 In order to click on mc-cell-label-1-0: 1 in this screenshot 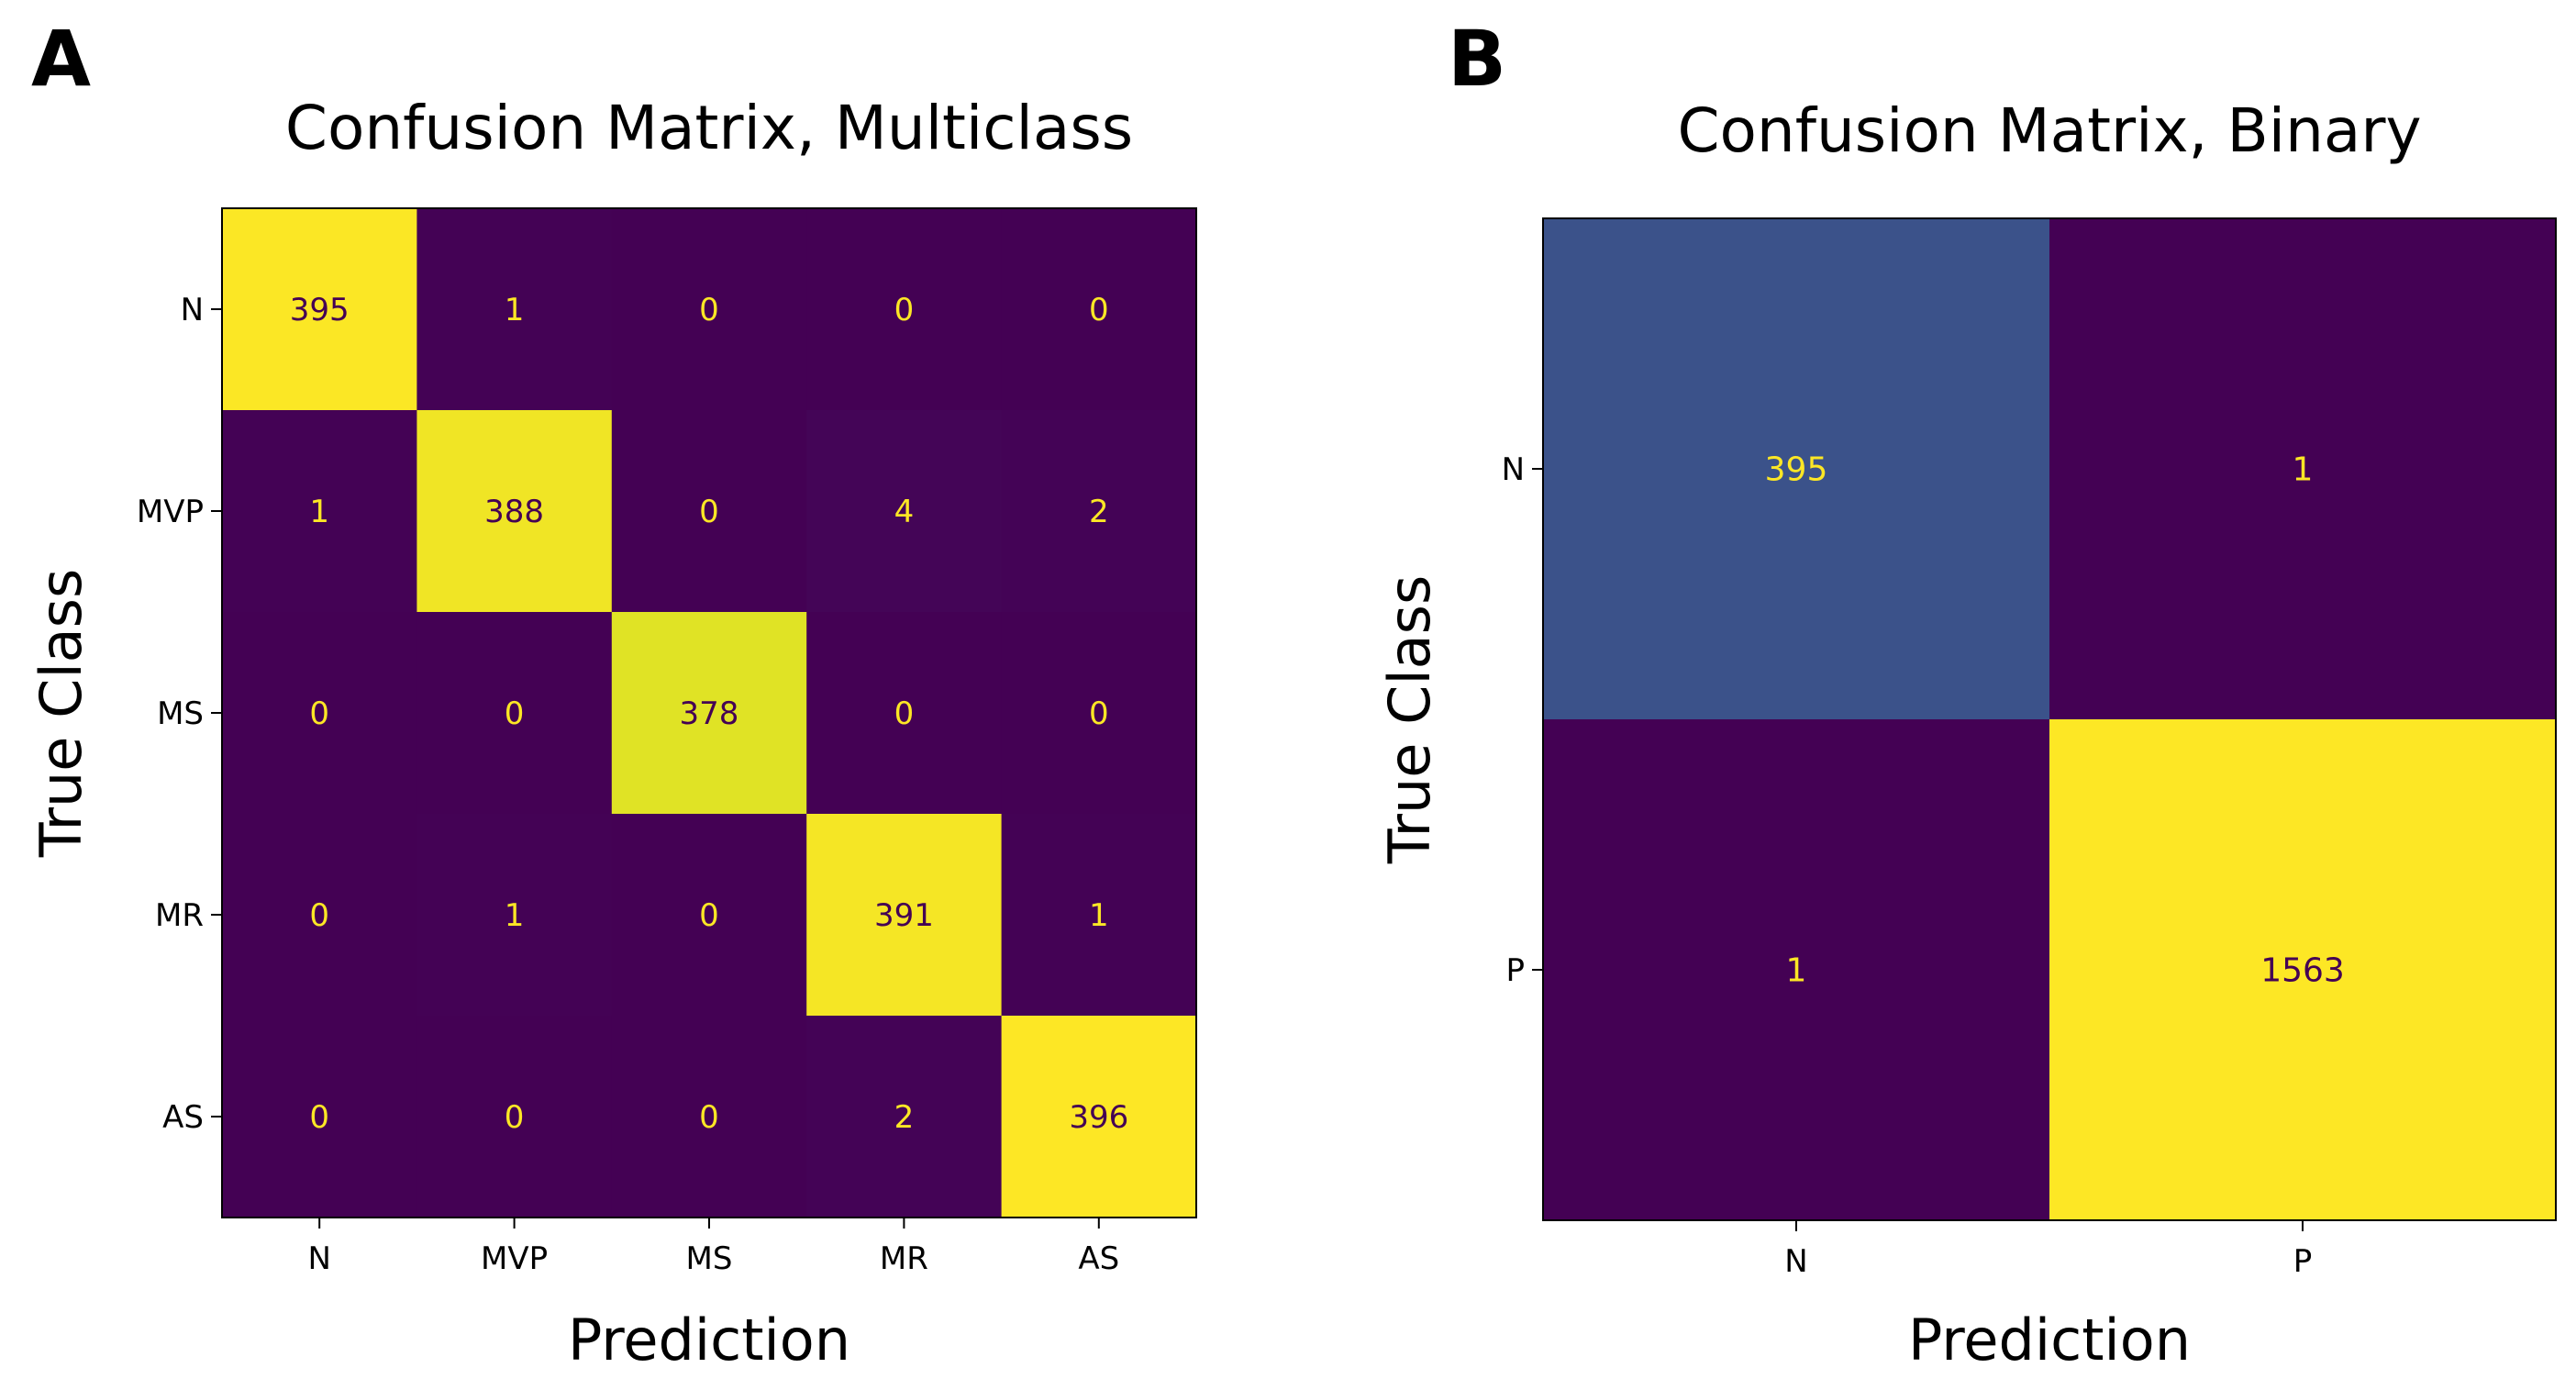, I will do `click(319, 512)`.